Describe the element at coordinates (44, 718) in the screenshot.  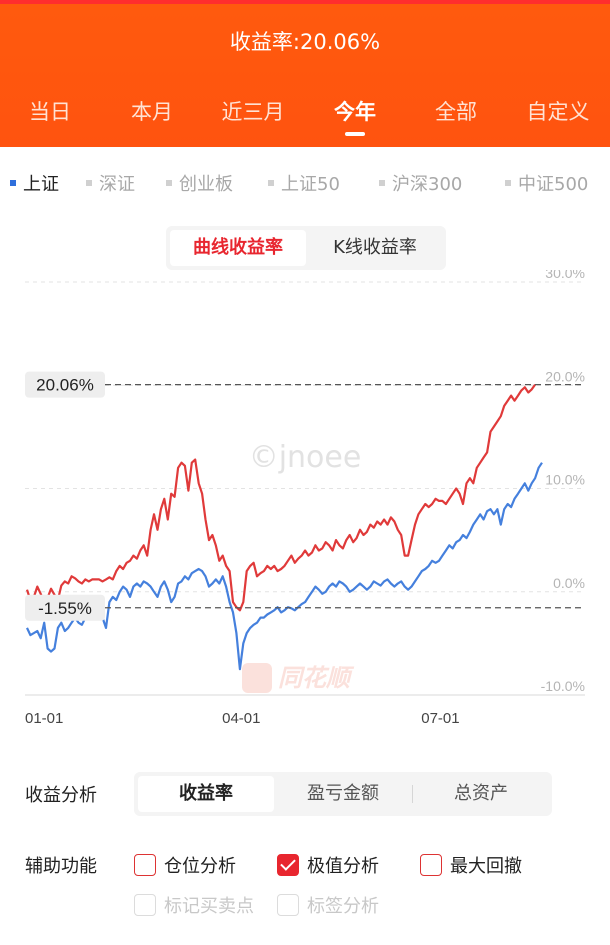
I see `x-tick-label: 01-01` at that location.